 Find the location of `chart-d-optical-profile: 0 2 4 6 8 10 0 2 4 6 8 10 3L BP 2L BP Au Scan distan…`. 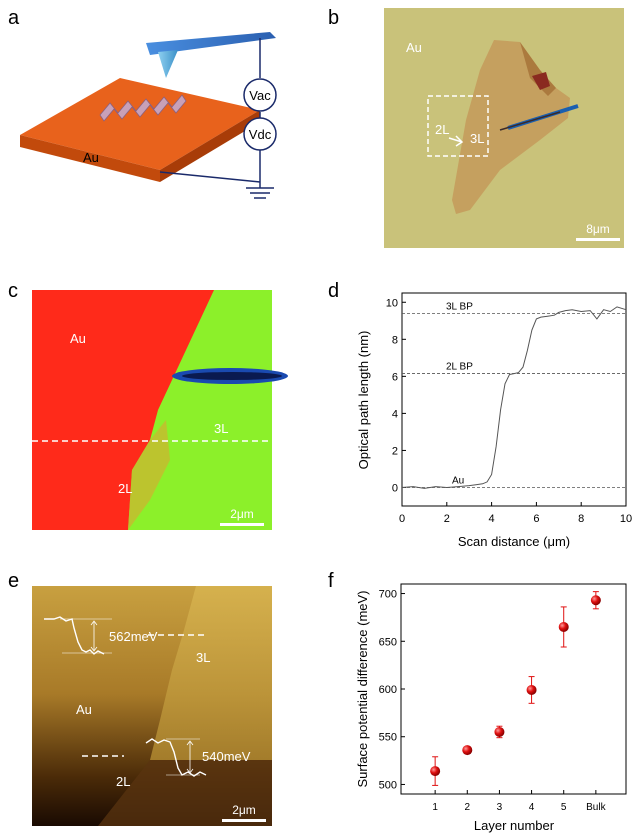

chart-d-optical-profile: 0 2 4 6 8 10 0 2 4 6 8 10 3L BP 2L BP Au Scan distan… is located at coordinates (494, 420).